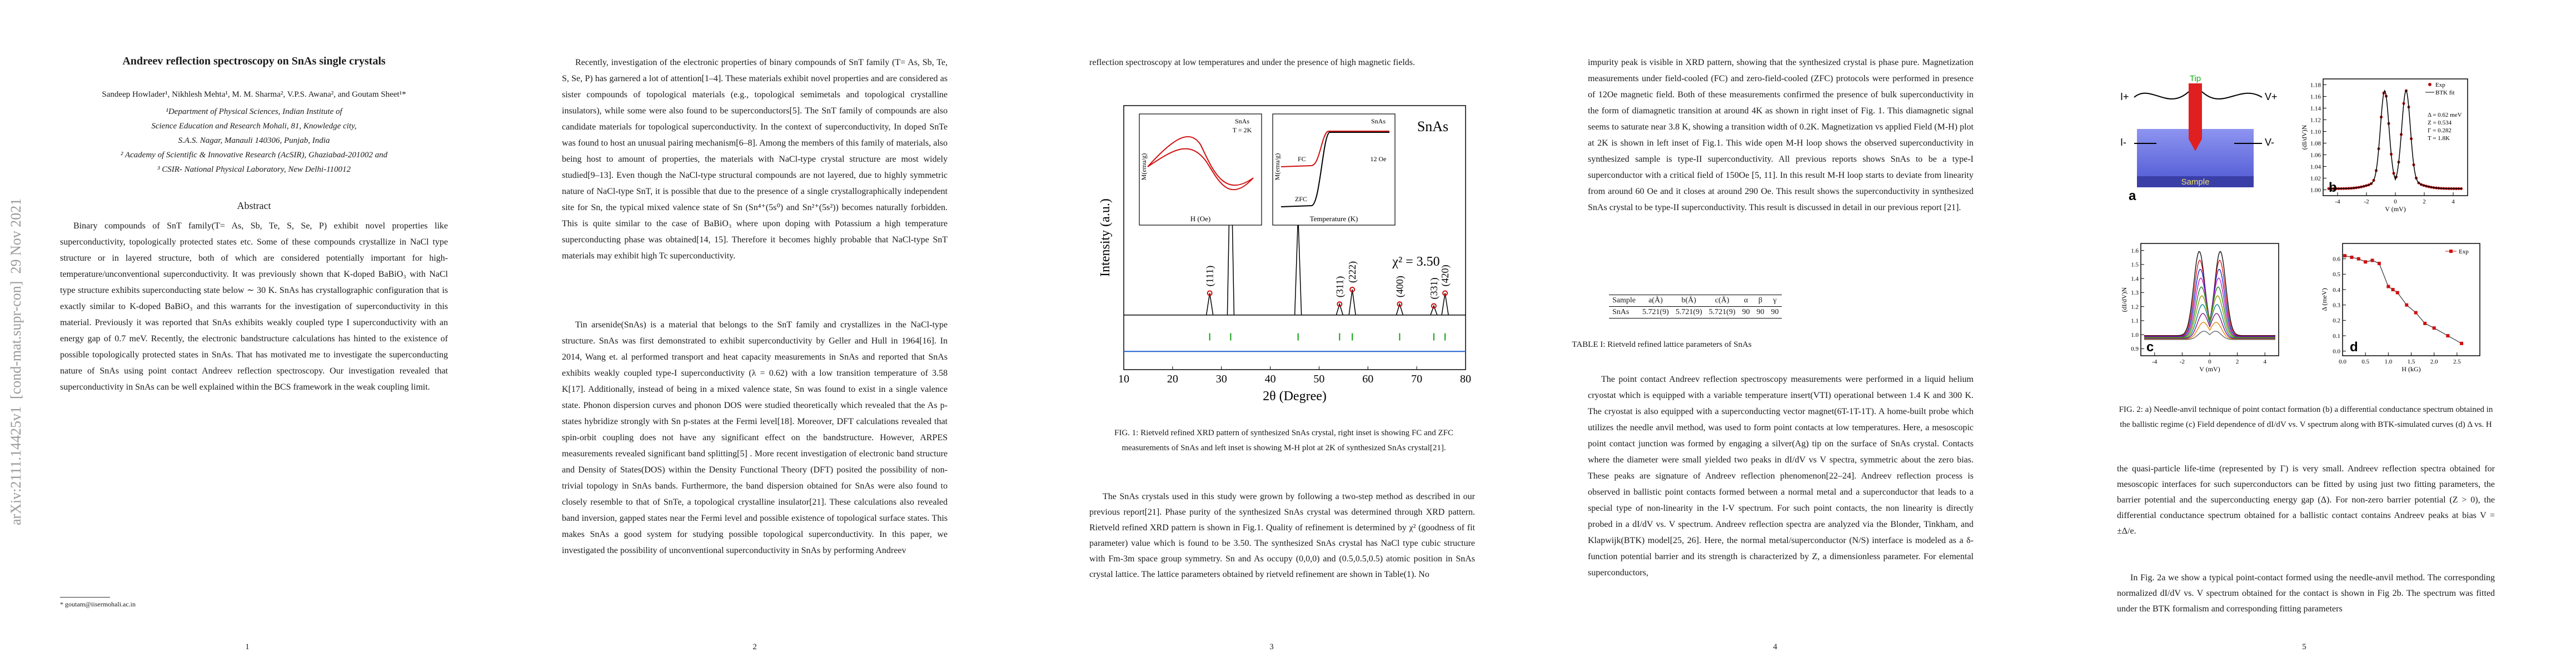 Image resolution: width=2576 pixels, height=667 pixels. I want to click on x-axis-label: 2θ (Degree), so click(1295, 396).